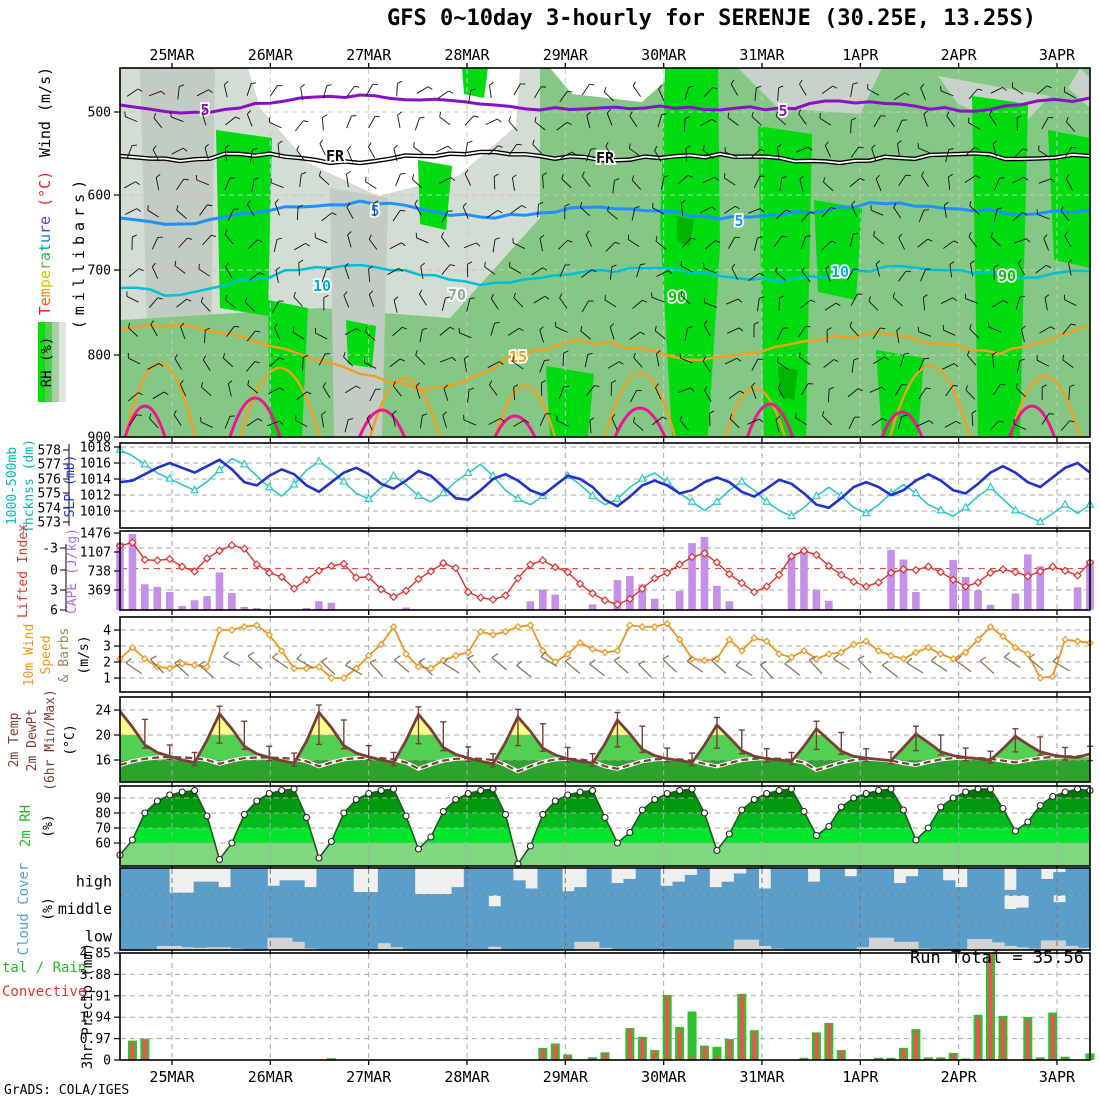  I want to click on run-total-label: Run Total = 35.56, so click(997, 958).